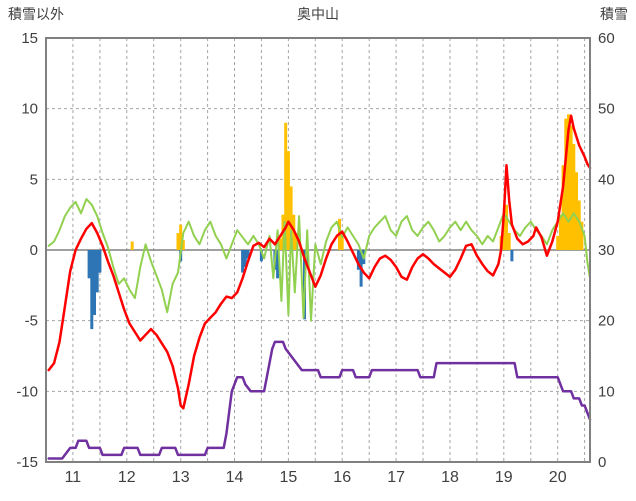  Describe the element at coordinates (558, 477) in the screenshot. I see `x-axis-tick-label: 20` at that location.